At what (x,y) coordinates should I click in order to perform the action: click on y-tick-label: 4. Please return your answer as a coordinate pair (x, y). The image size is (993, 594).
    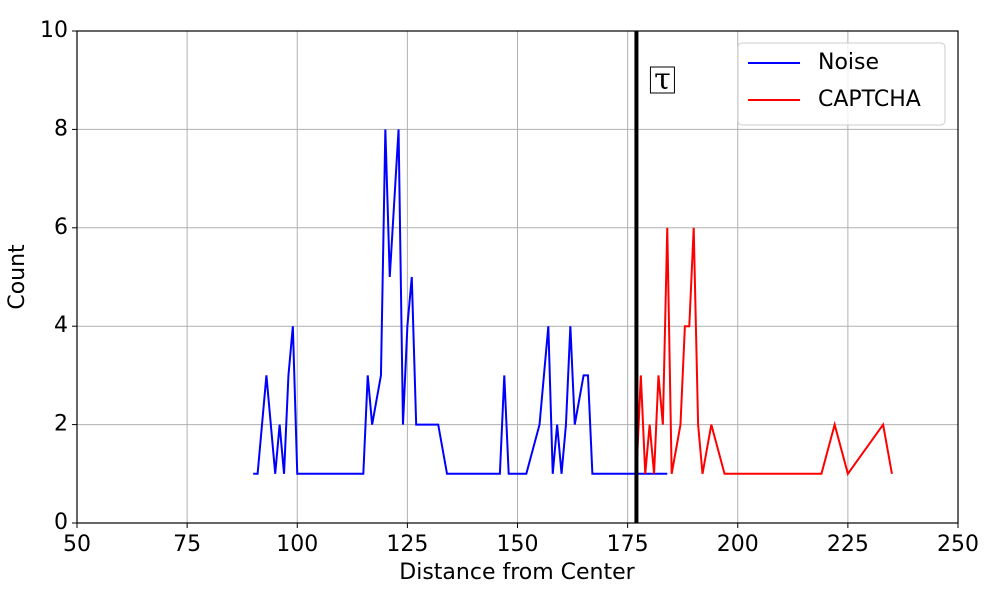
    Looking at the image, I should click on (61, 325).